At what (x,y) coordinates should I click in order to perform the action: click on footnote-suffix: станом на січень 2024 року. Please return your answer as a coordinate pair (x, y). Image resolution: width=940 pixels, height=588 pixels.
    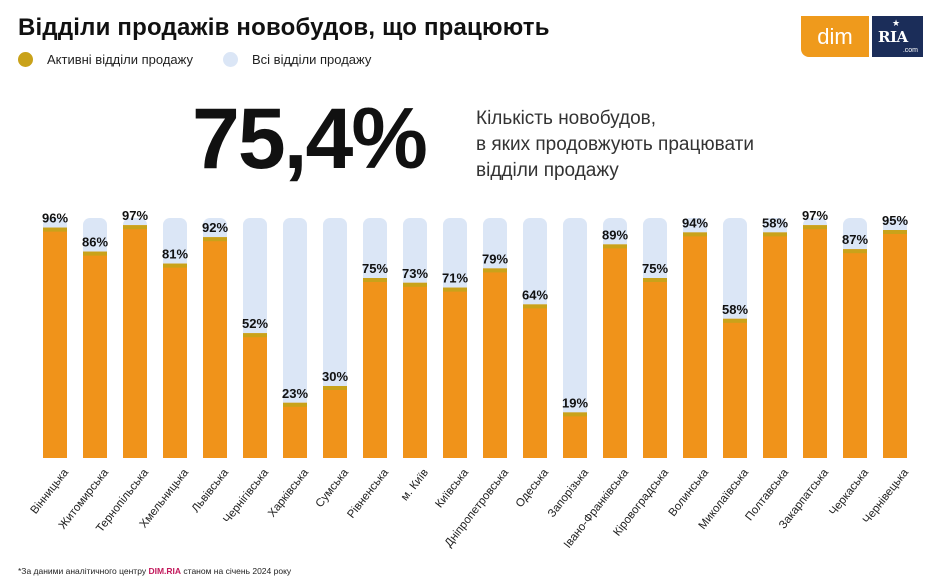
    Looking at the image, I should click on (236, 571).